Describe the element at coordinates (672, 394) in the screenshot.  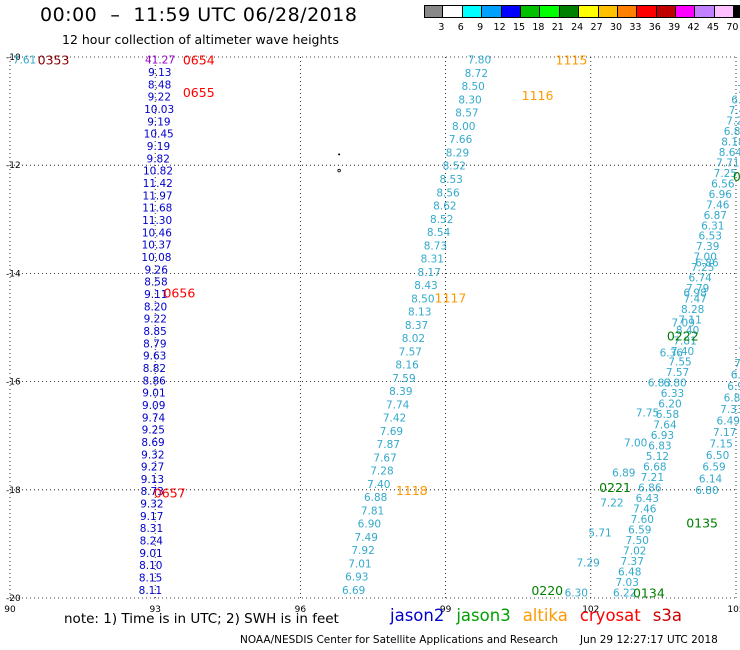
I see `data-point-label: 6.33` at that location.